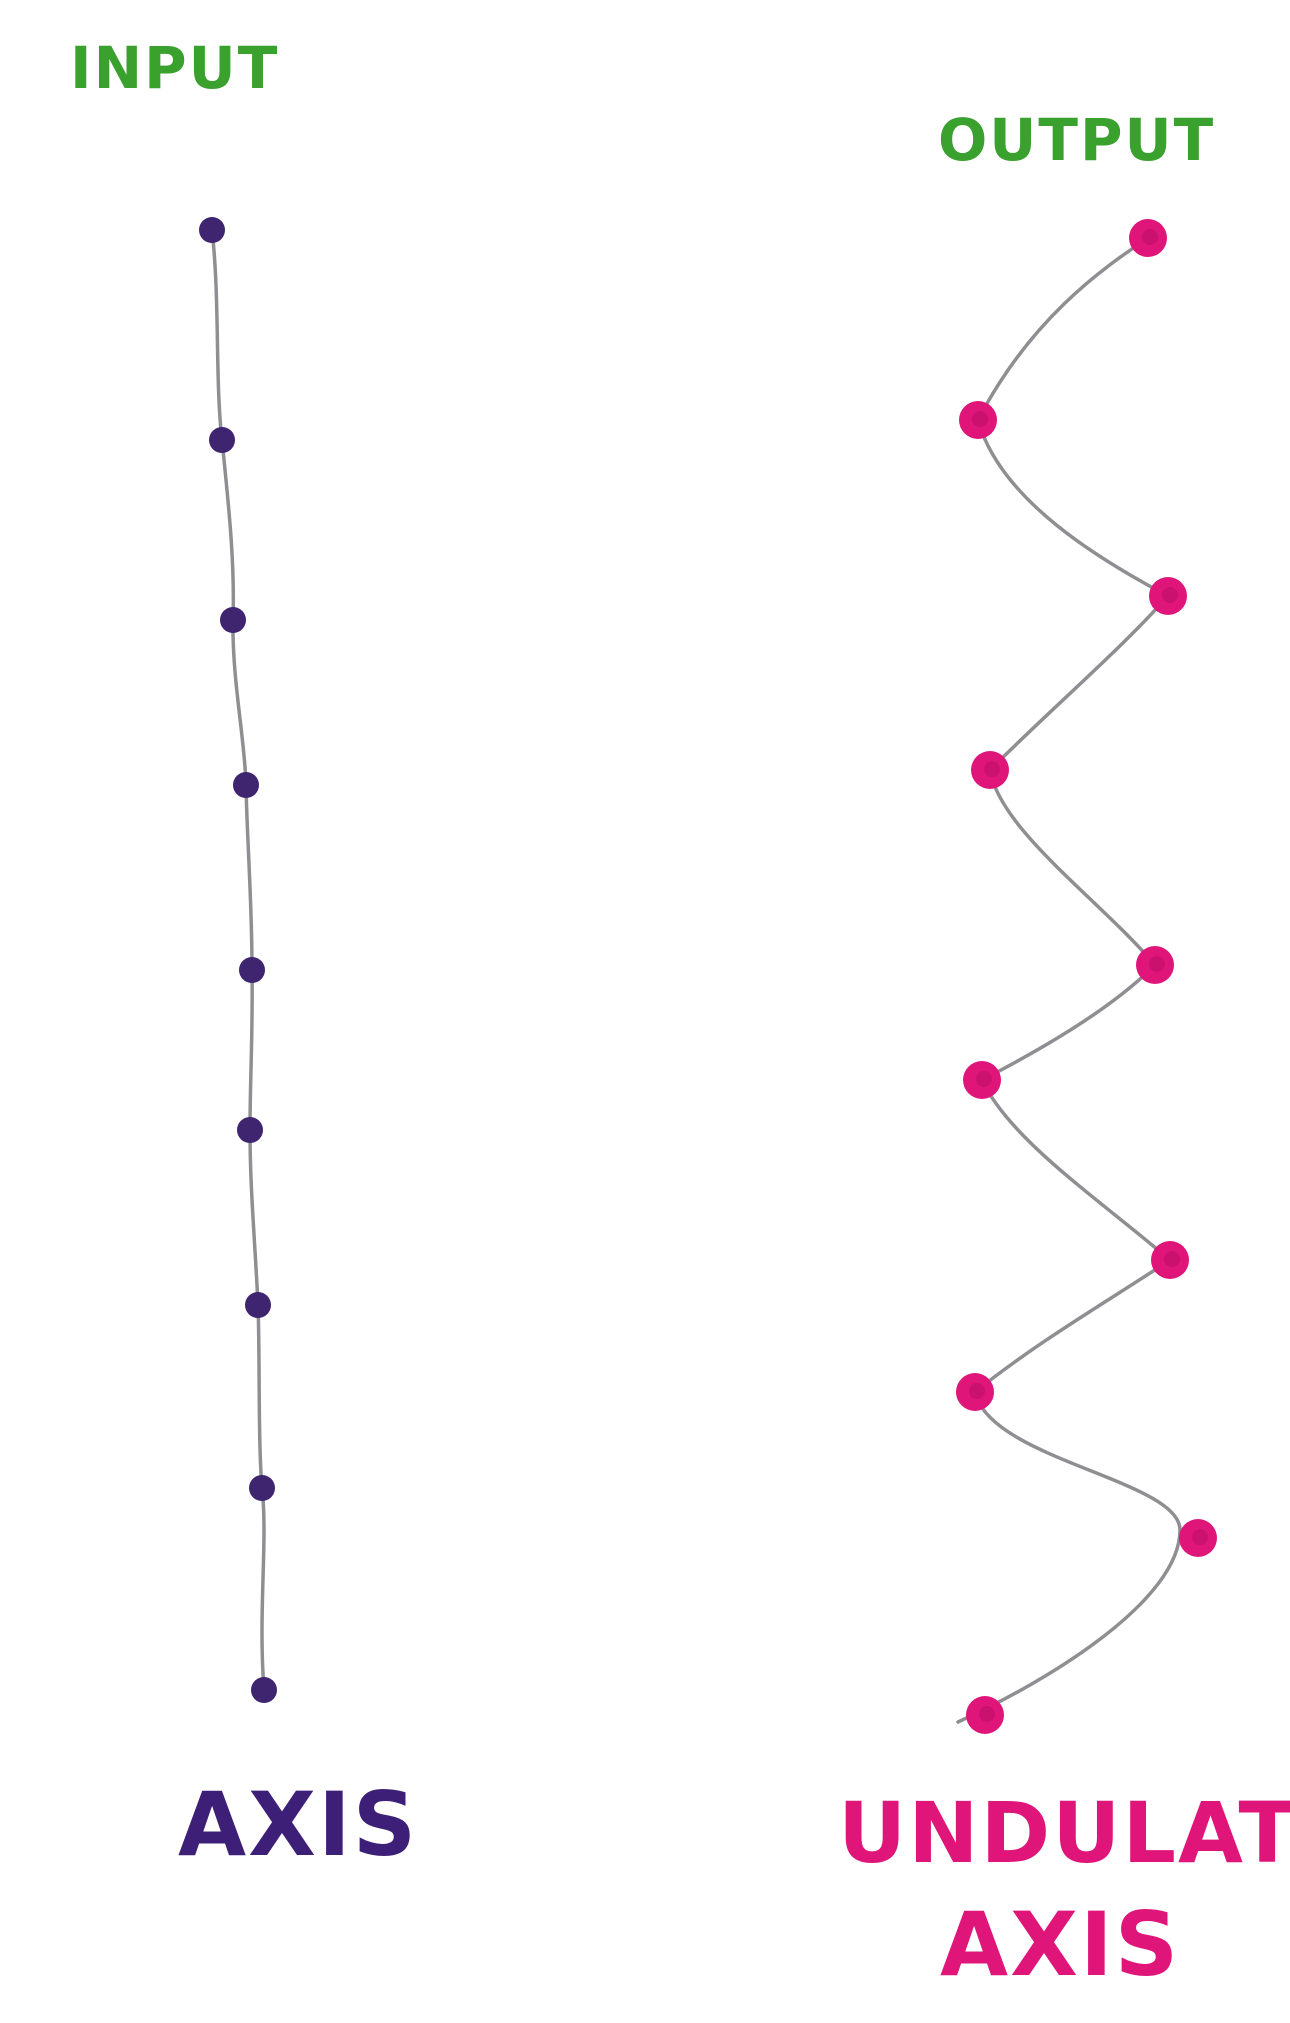 This screenshot has width=1290, height=2023. What do you see at coordinates (1076, 140) in the screenshot?
I see `output-label: OUTPUT` at bounding box center [1076, 140].